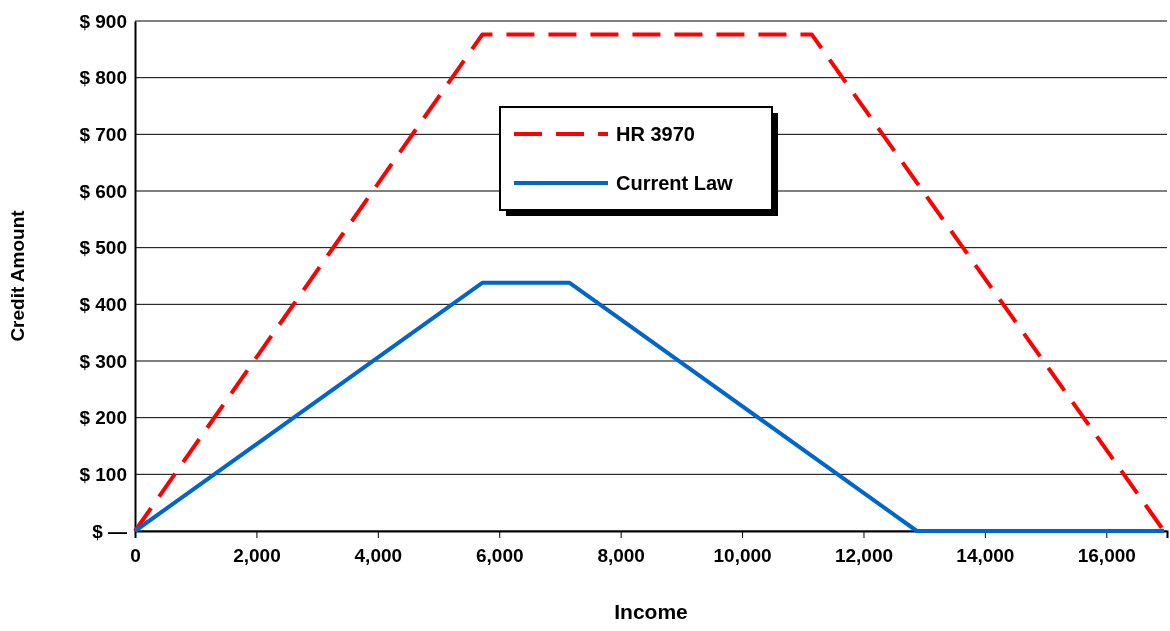  Describe the element at coordinates (621, 555) in the screenshot. I see `x-tick-label: 8,000` at that location.